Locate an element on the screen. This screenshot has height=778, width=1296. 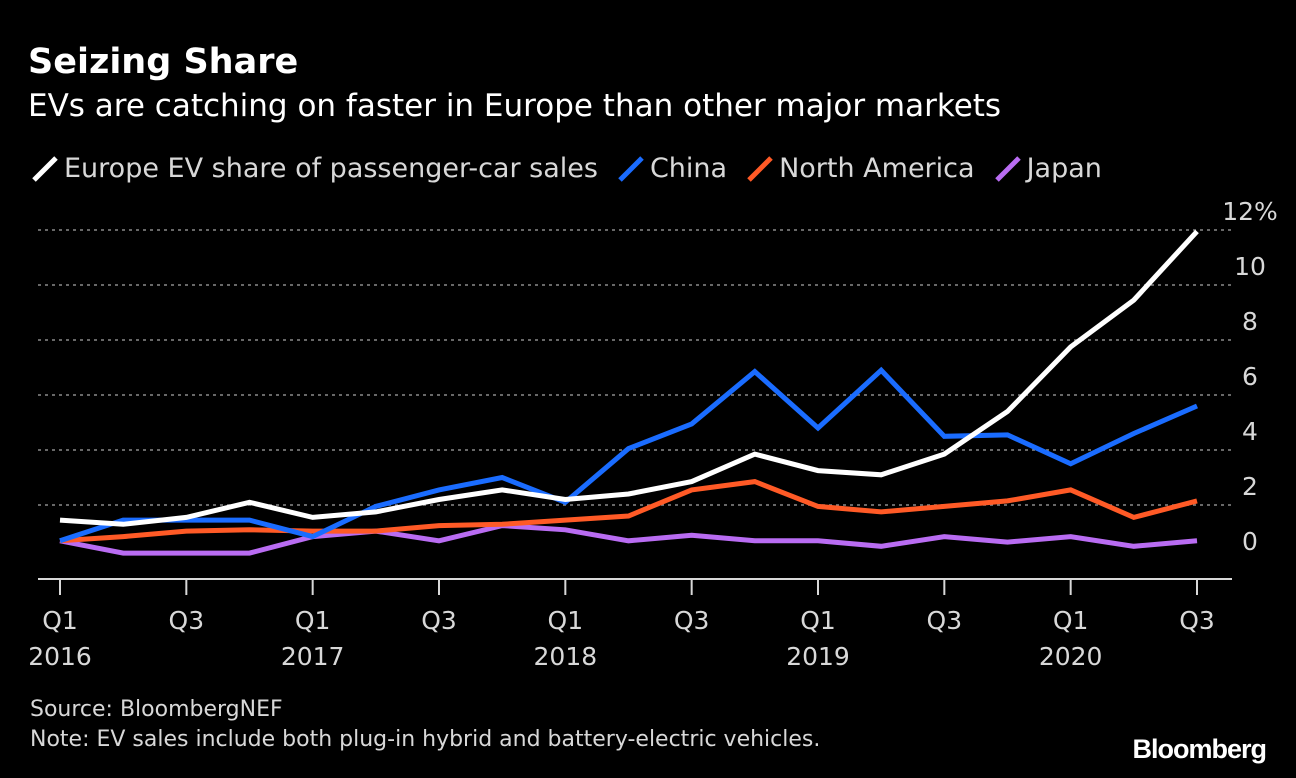
bloomberg-logo: Bloomberg is located at coordinates (1199, 749).